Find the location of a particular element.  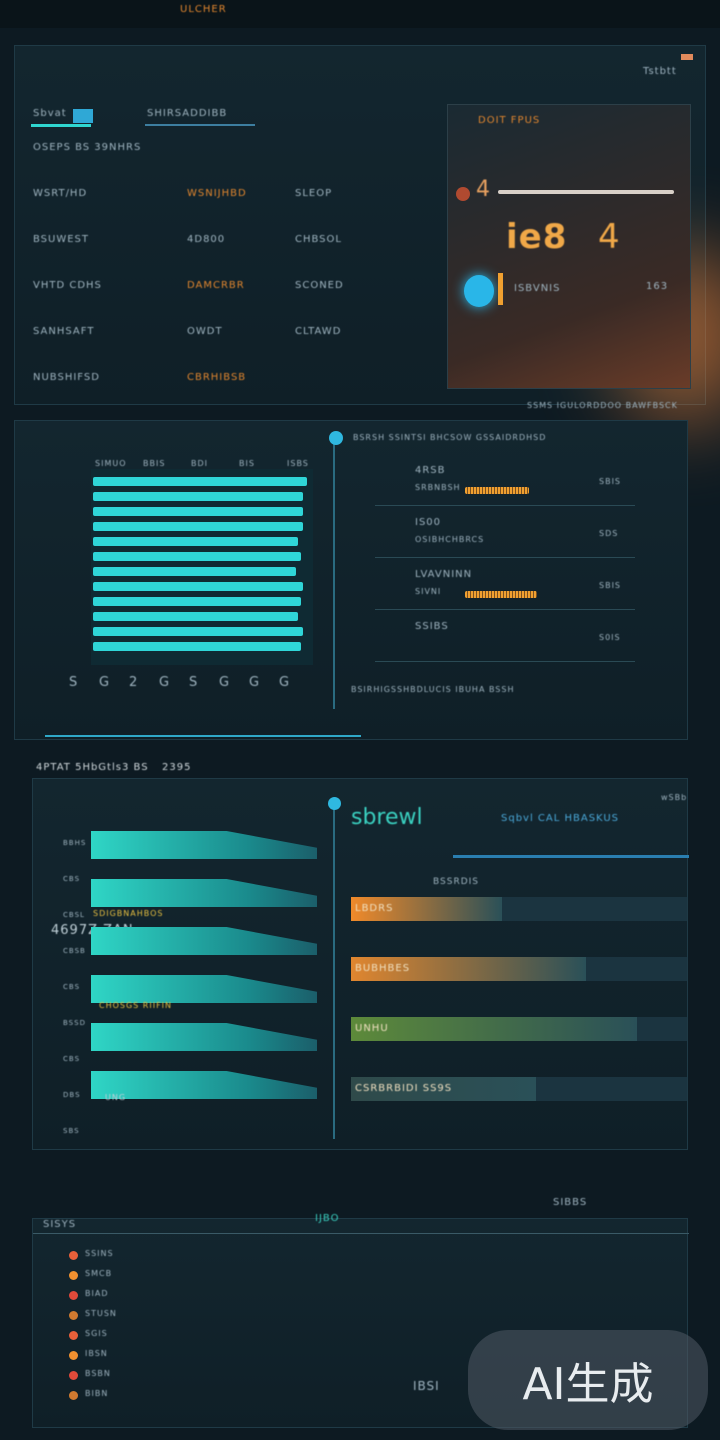

list-item-label: 4RSB is located at coordinates (430, 470).